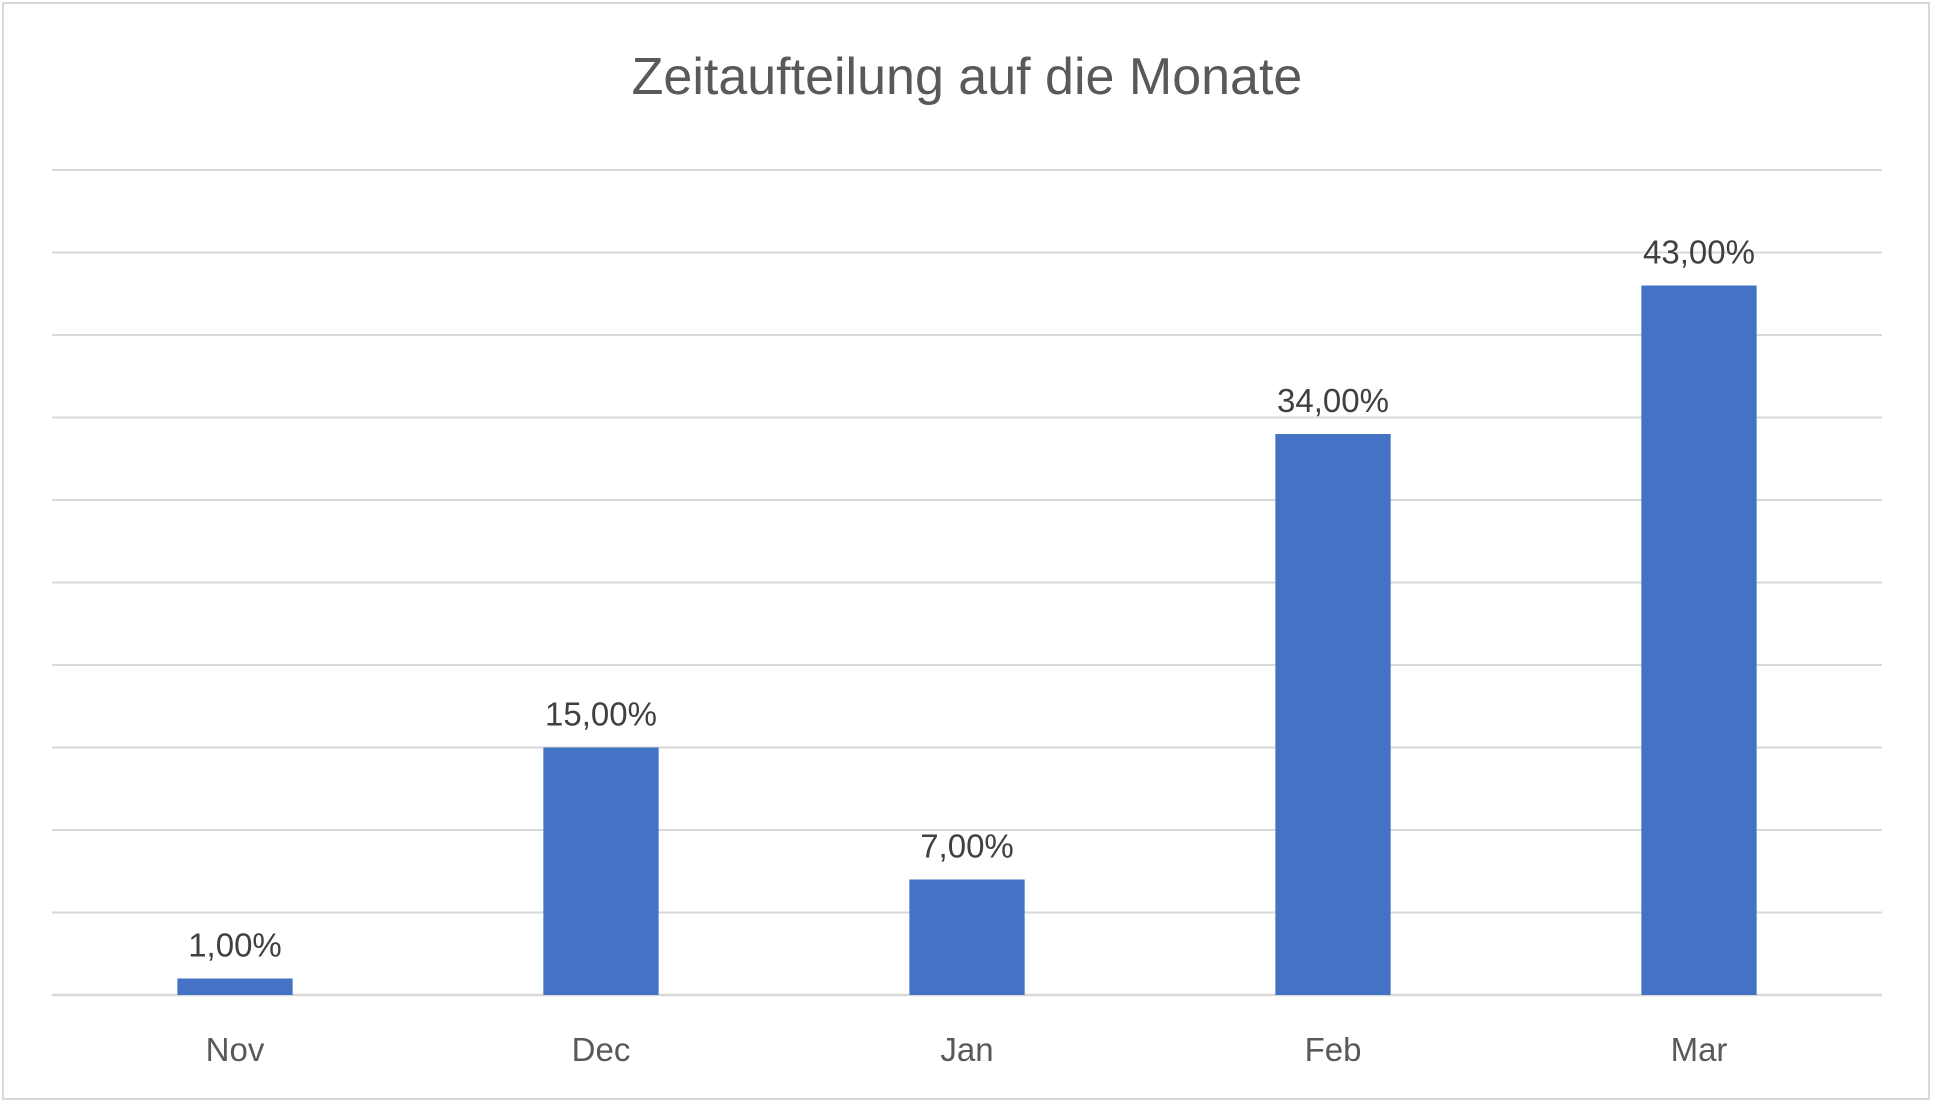 The height and width of the screenshot is (1104, 1934). I want to click on x-tick-label-feb: Feb, so click(1333, 1049).